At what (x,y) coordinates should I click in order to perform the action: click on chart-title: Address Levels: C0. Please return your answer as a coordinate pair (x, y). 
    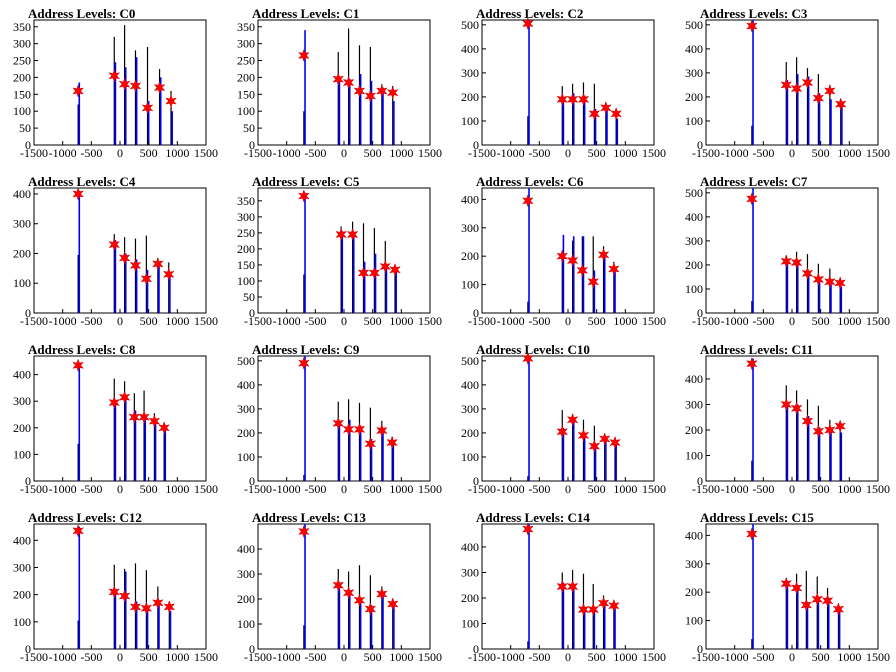
    Looking at the image, I should click on (82, 13).